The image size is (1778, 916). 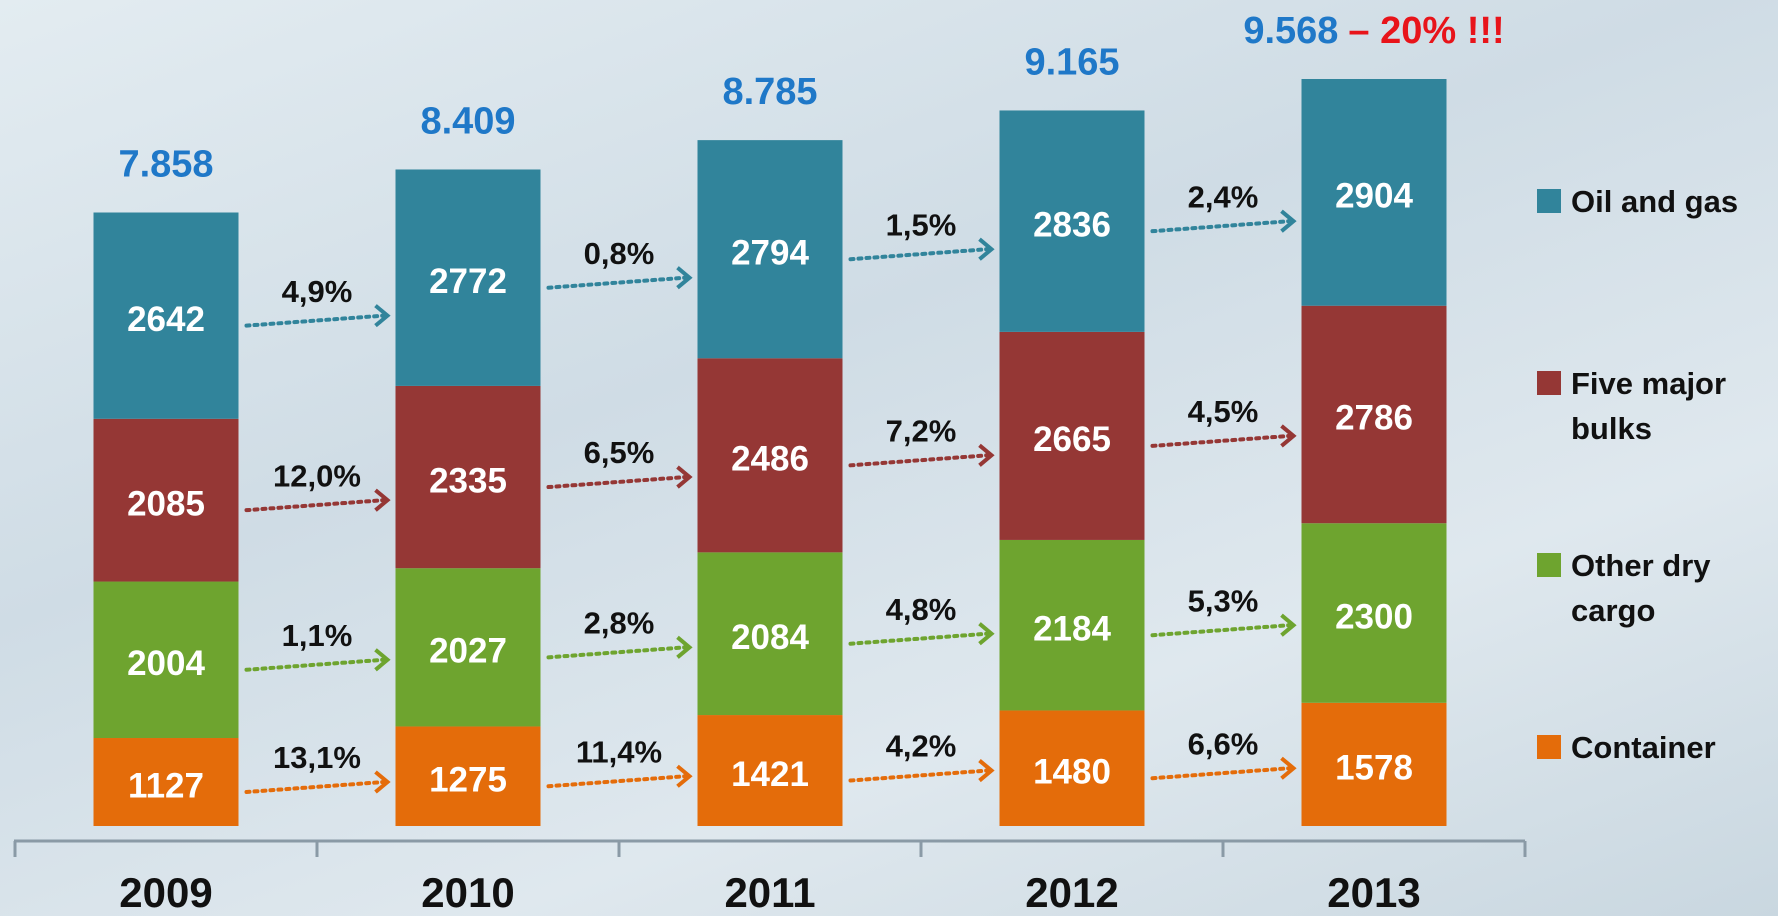 I want to click on total-label: 7.858, so click(x=165, y=165).